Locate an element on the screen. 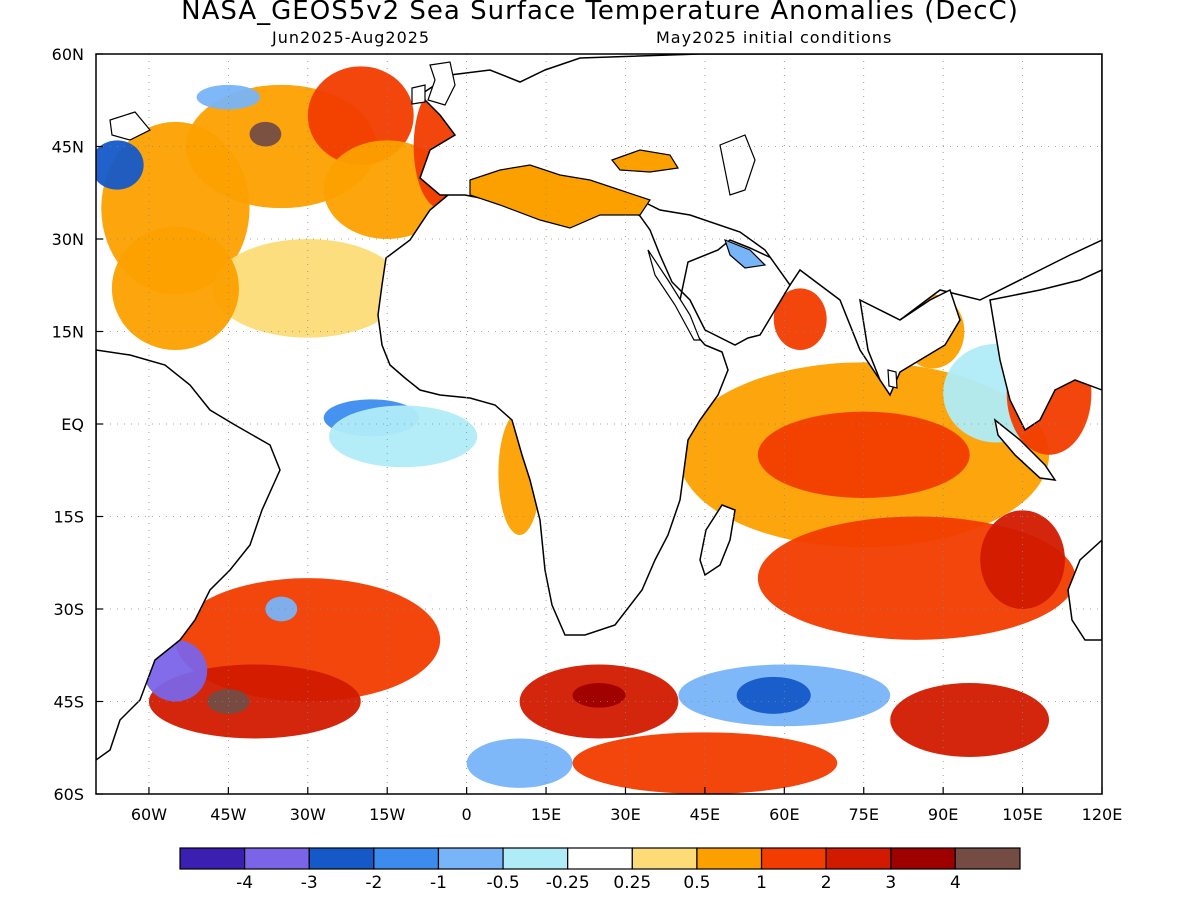 The height and width of the screenshot is (900, 1200). colorbar-label: 1 is located at coordinates (761, 883).